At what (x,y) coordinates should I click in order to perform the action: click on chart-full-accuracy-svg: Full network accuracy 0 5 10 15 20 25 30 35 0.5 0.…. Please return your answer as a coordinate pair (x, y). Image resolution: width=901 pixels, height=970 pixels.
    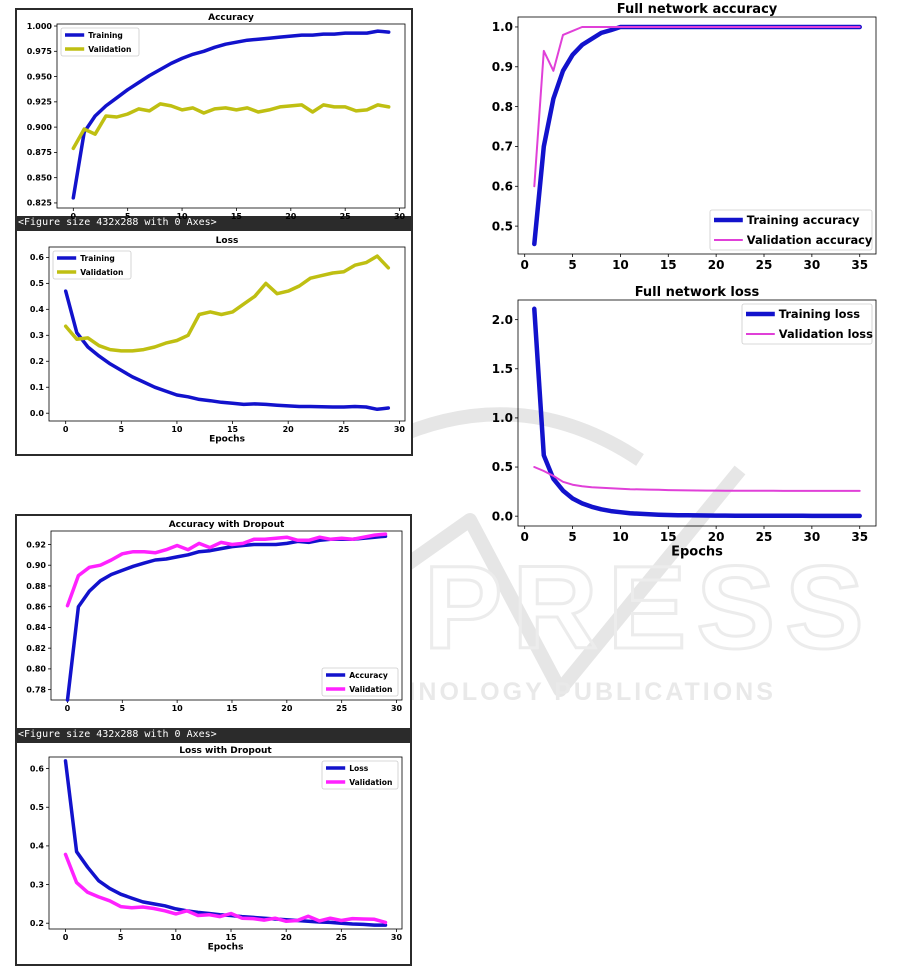
    Looking at the image, I should click on (684, 137).